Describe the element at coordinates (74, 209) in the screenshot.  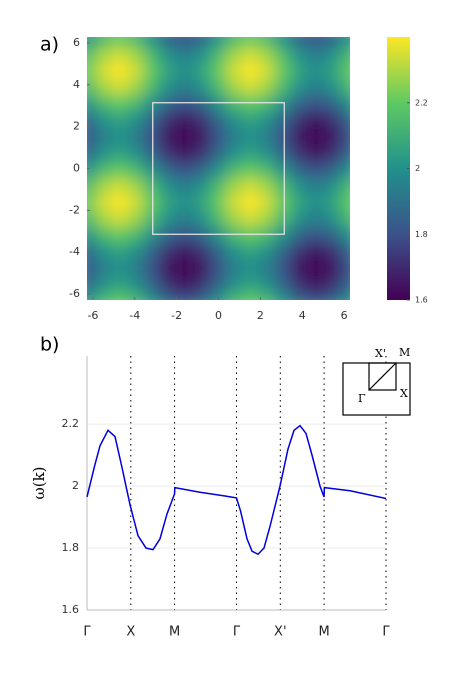
I see `y-tick-label: -2` at that location.